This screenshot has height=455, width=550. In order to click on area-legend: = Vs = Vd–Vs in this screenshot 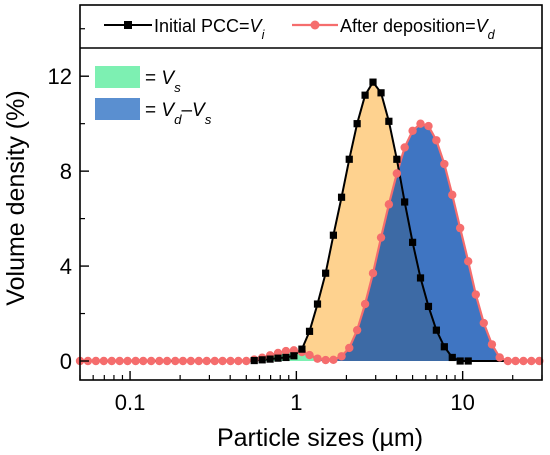, I will do `click(153, 96)`.